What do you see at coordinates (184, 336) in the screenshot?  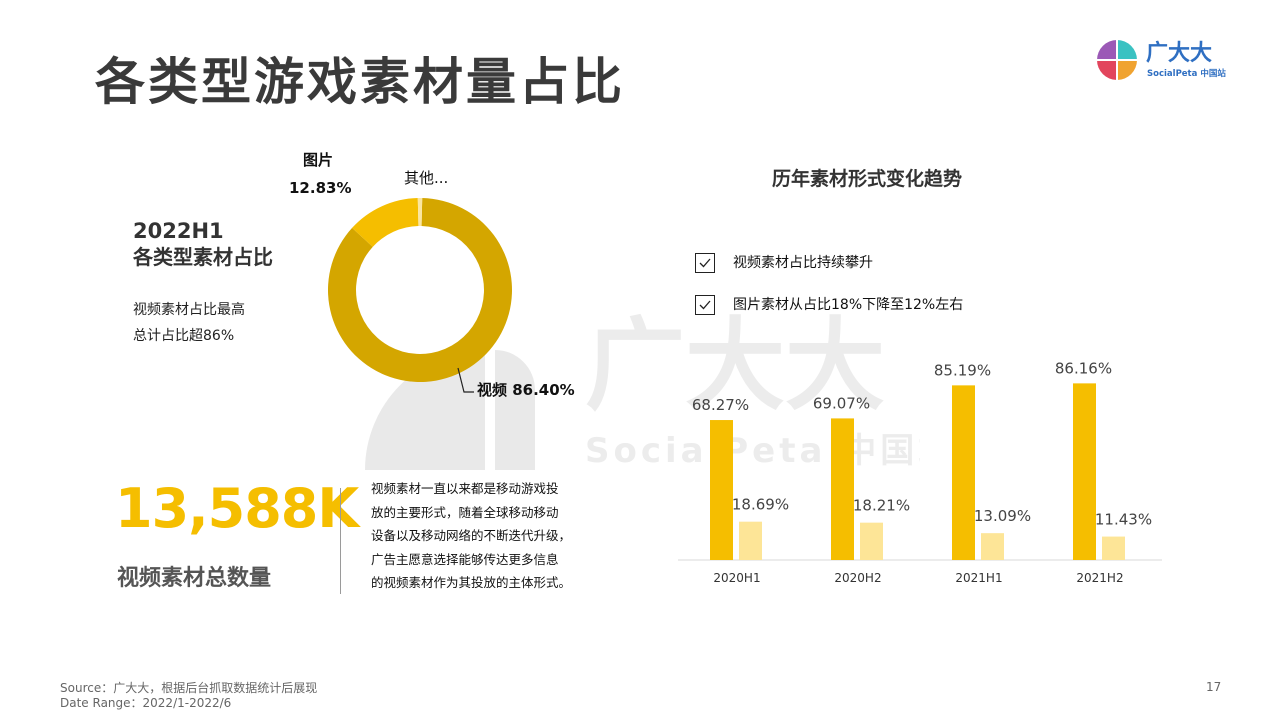 I see `pie-note-line2: 总计占比超86%` at bounding box center [184, 336].